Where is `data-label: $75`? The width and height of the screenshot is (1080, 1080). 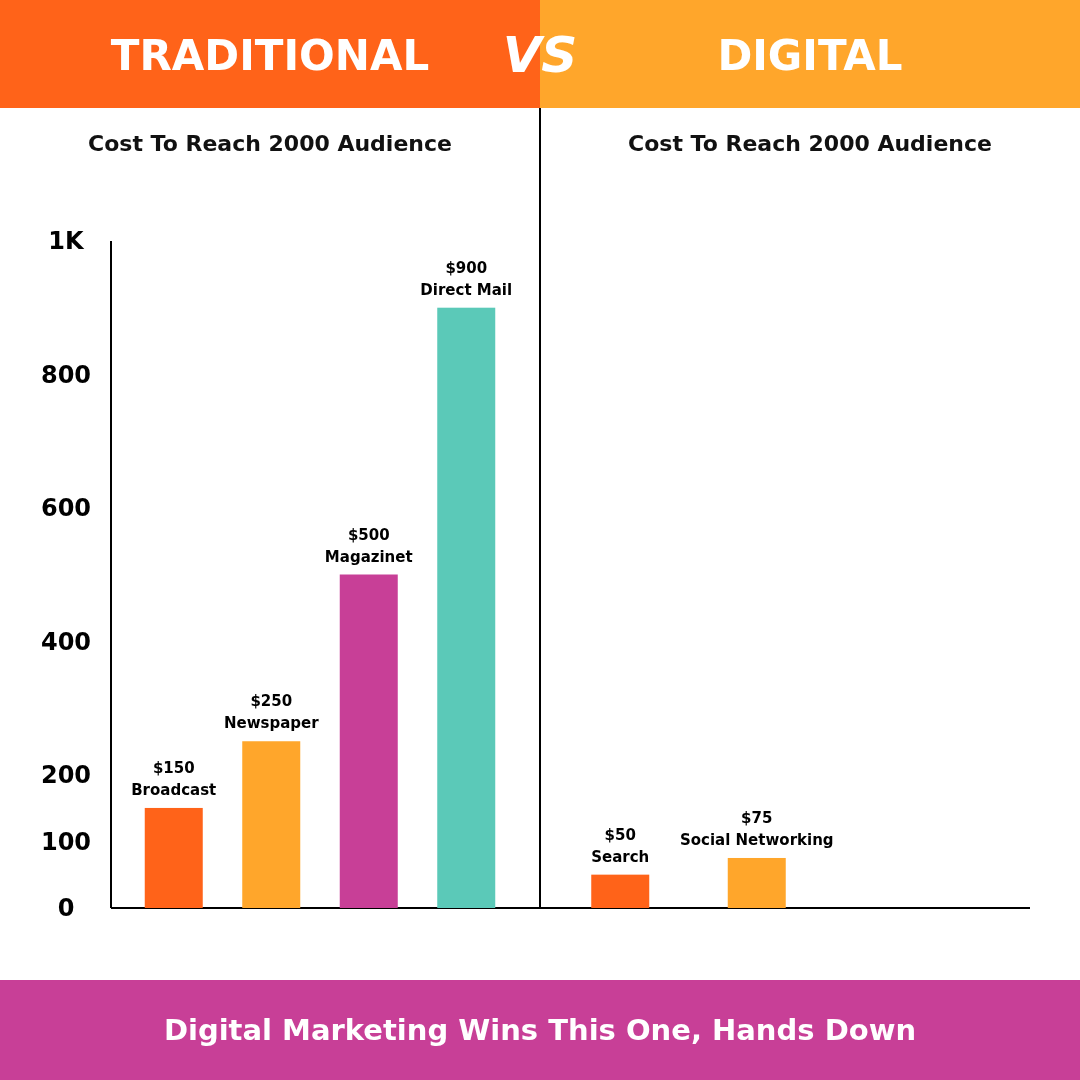
data-label: $75 is located at coordinates (757, 817).